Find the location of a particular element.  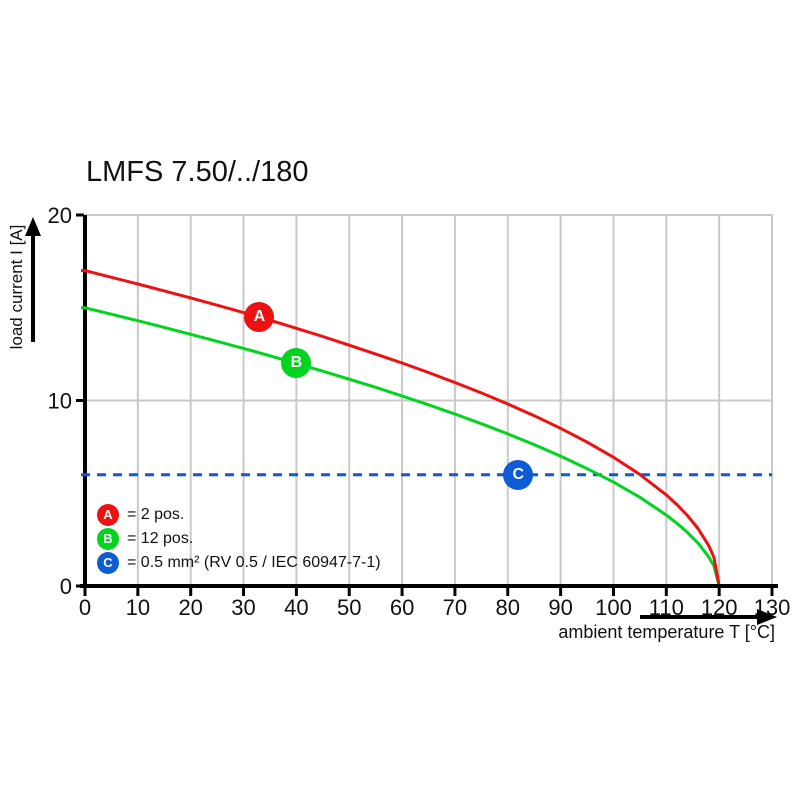

legend-row-c: C = 0.5 mm² (RV 0.5 / IEC 60947-7-1) is located at coordinates (239, 562).